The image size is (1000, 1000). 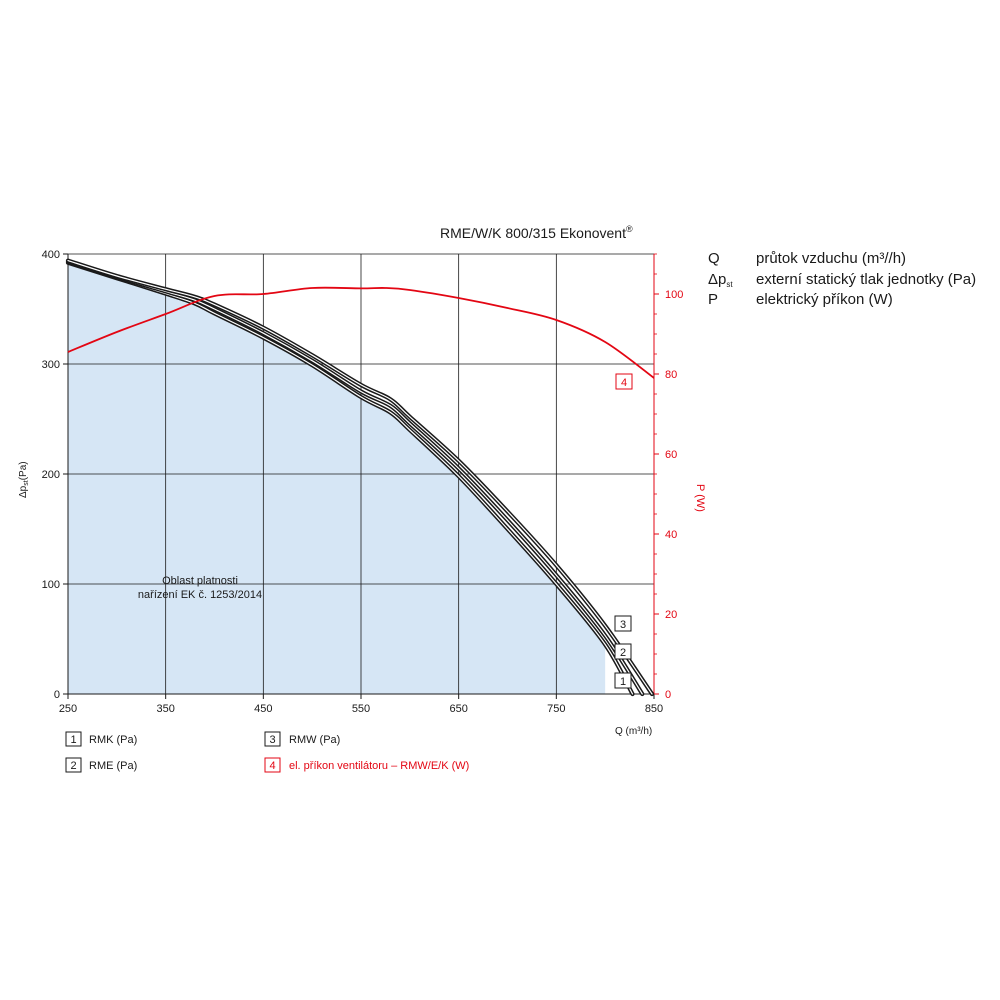 I want to click on legend-num-2: 2, so click(x=73, y=766).